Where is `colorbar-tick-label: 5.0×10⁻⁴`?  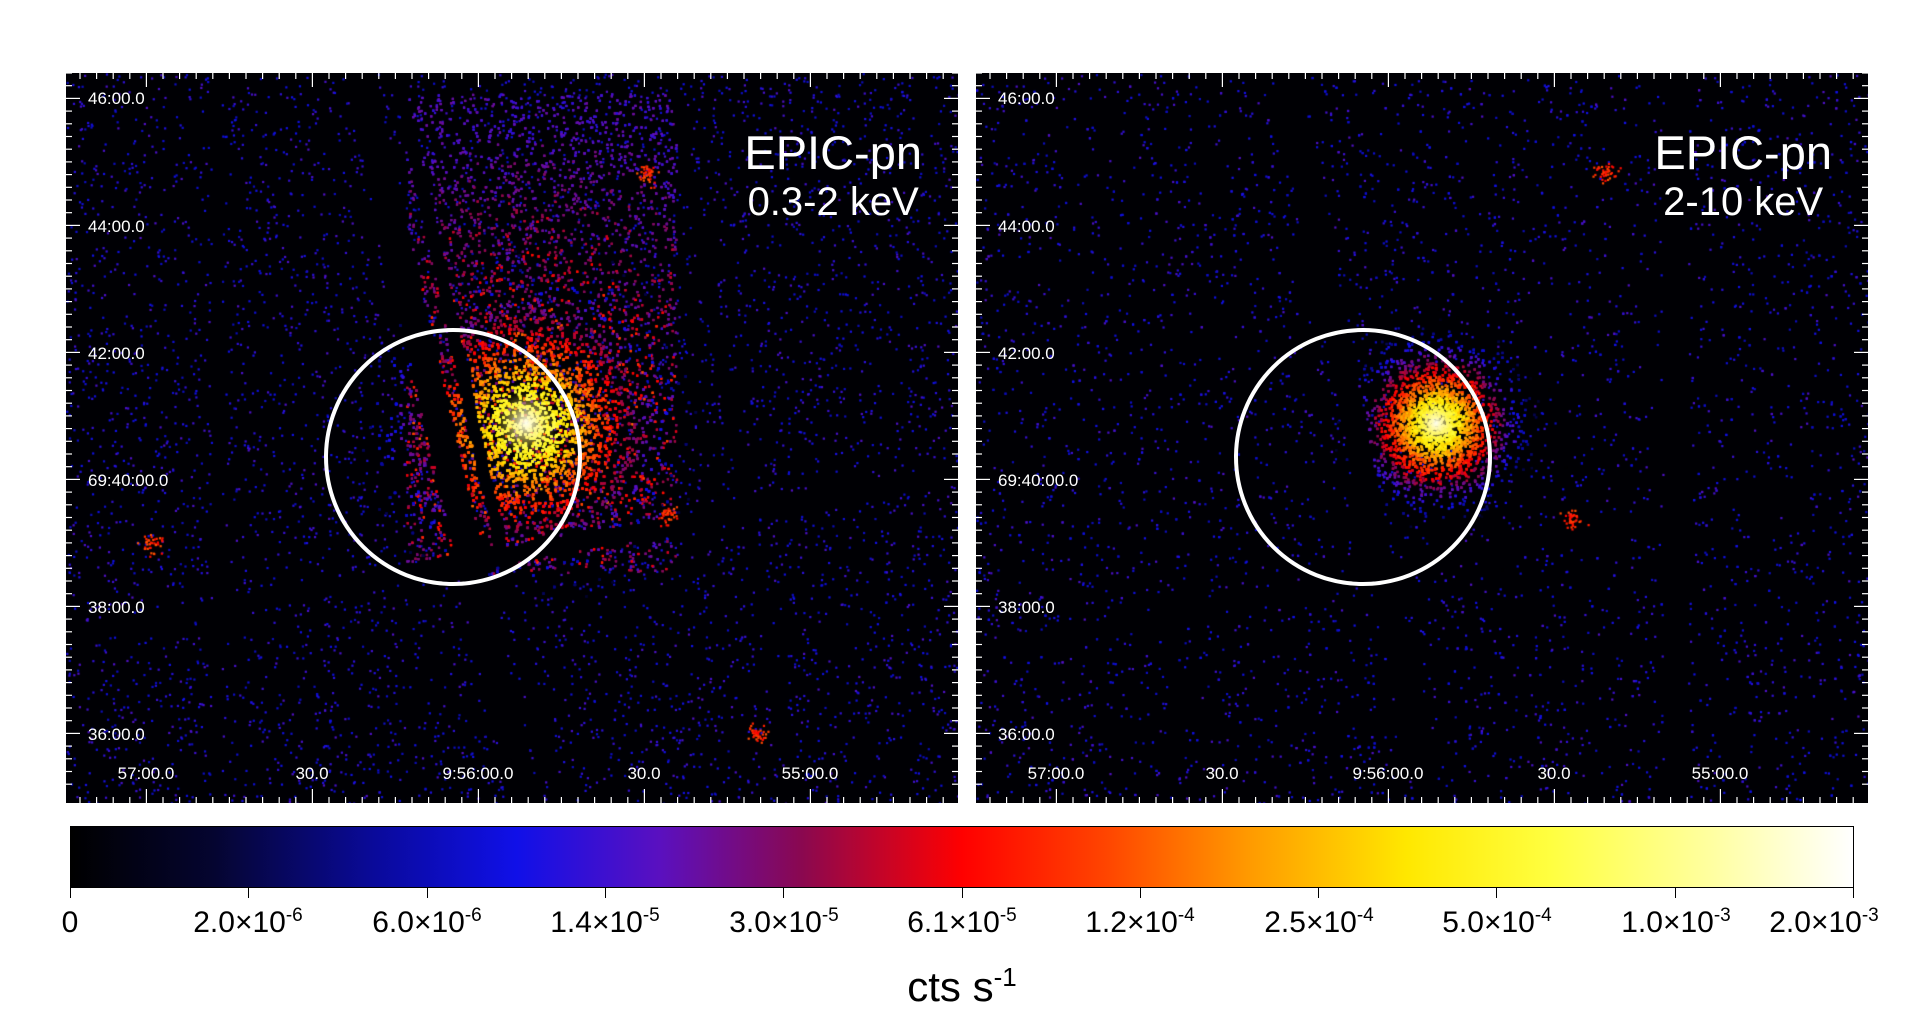
colorbar-tick-label: 5.0×10⁻⁴ is located at coordinates (1497, 922).